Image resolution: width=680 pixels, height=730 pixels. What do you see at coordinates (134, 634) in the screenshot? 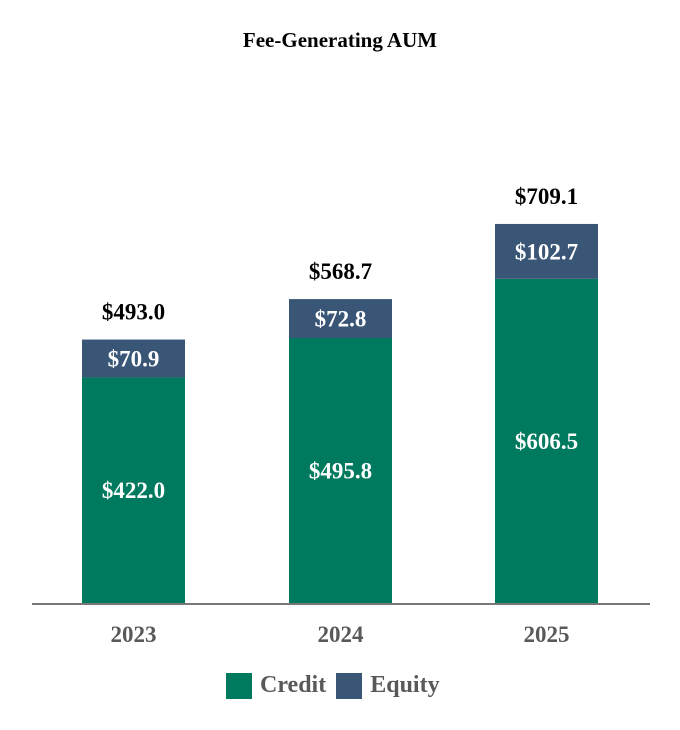
I see `x-tick-label-2023: 2023` at bounding box center [134, 634].